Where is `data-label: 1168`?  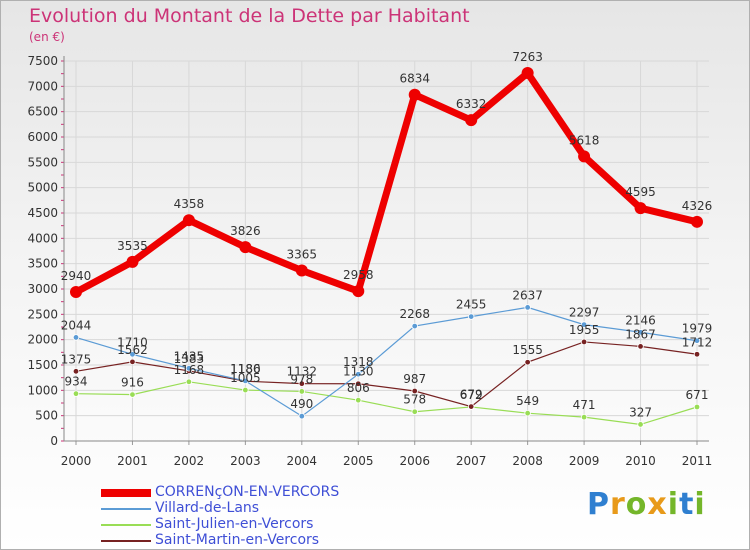 data-label: 1168 is located at coordinates (189, 370).